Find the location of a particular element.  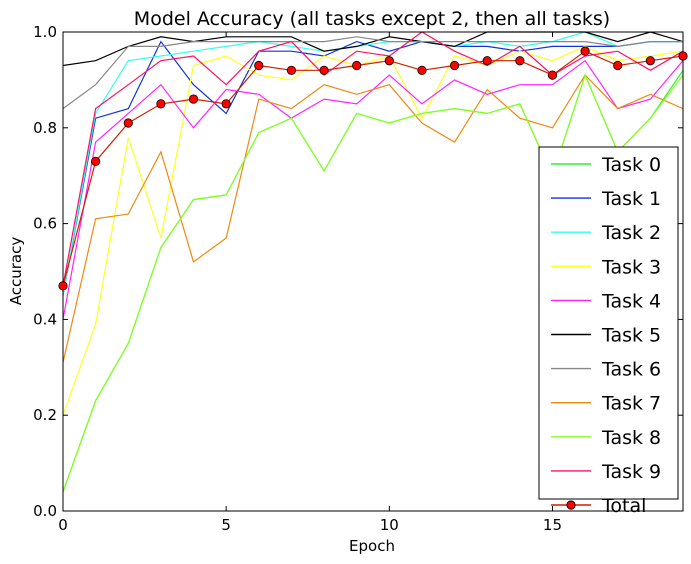

legend-item: Task 7 is located at coordinates (606, 404).